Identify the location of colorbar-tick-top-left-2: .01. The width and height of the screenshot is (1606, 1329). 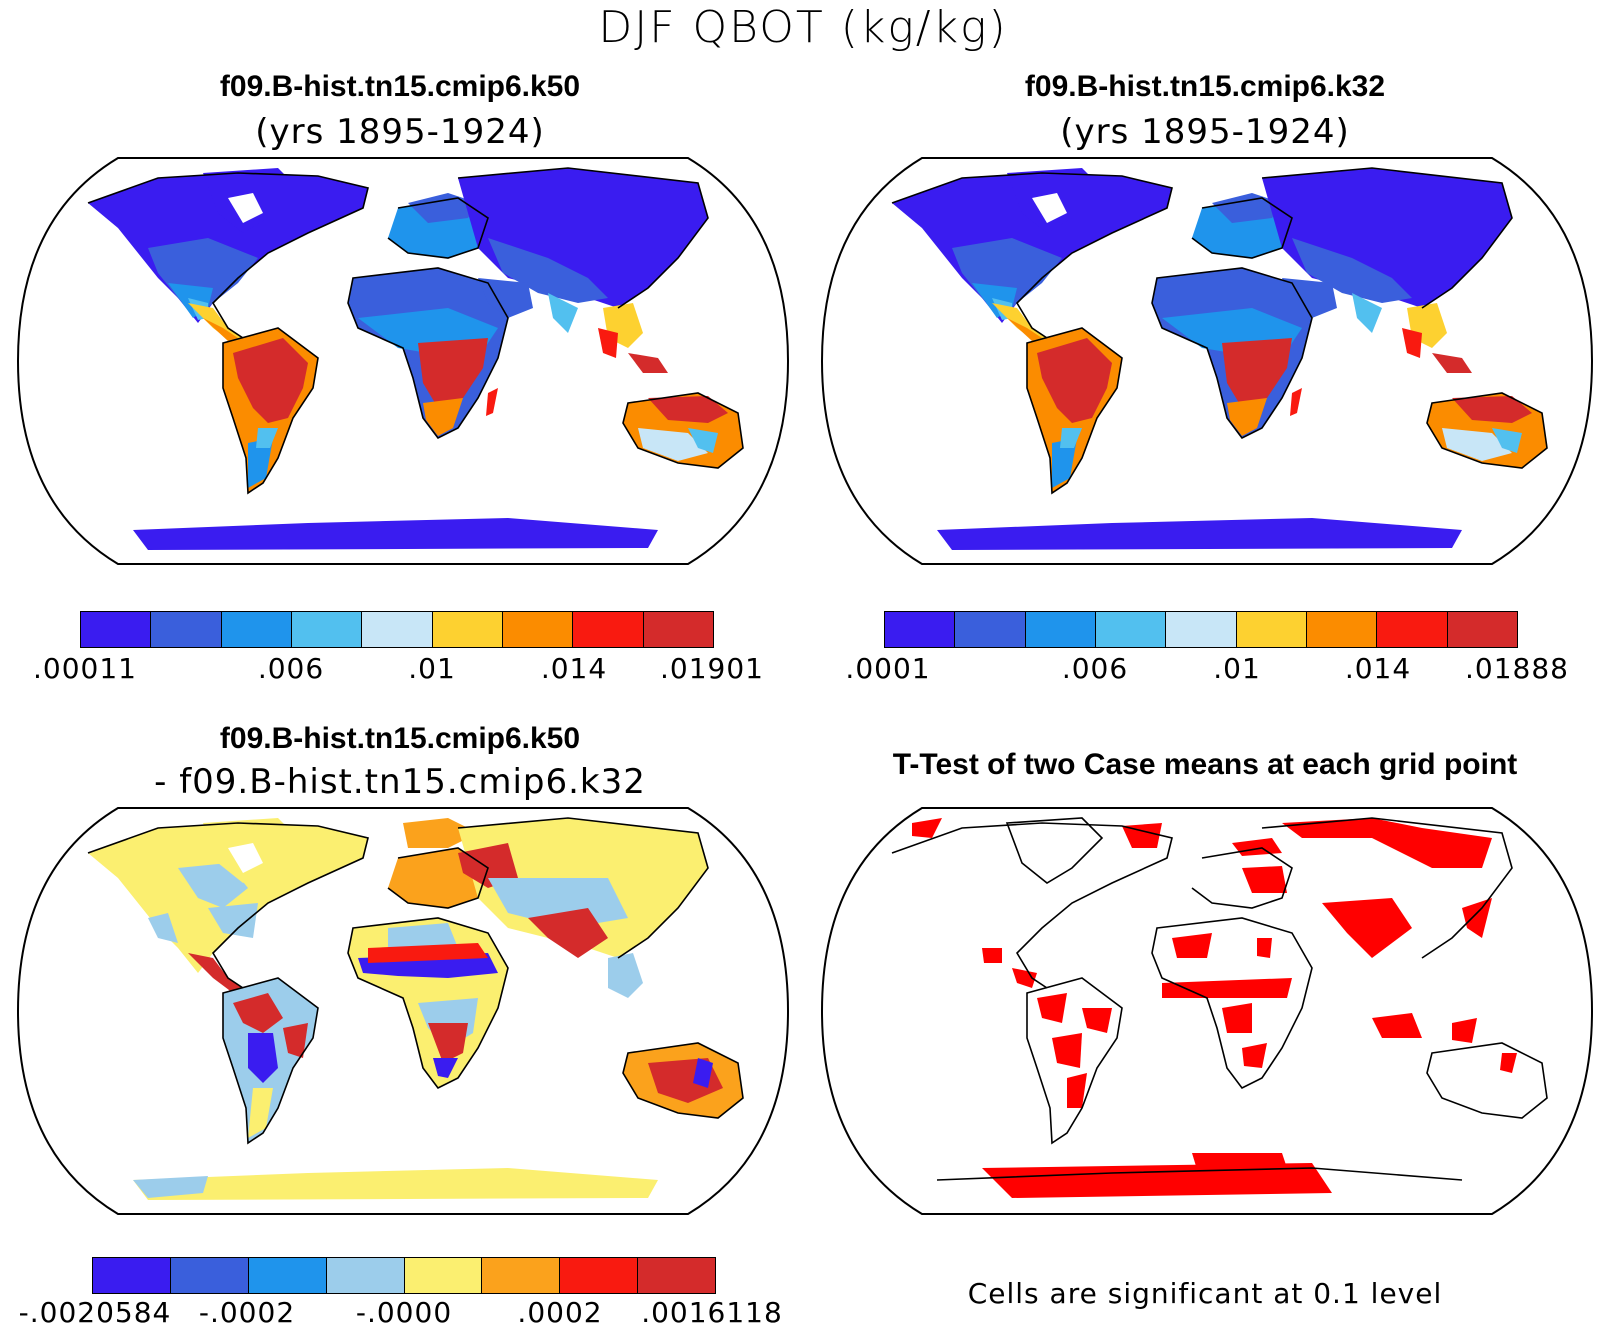
(432, 668).